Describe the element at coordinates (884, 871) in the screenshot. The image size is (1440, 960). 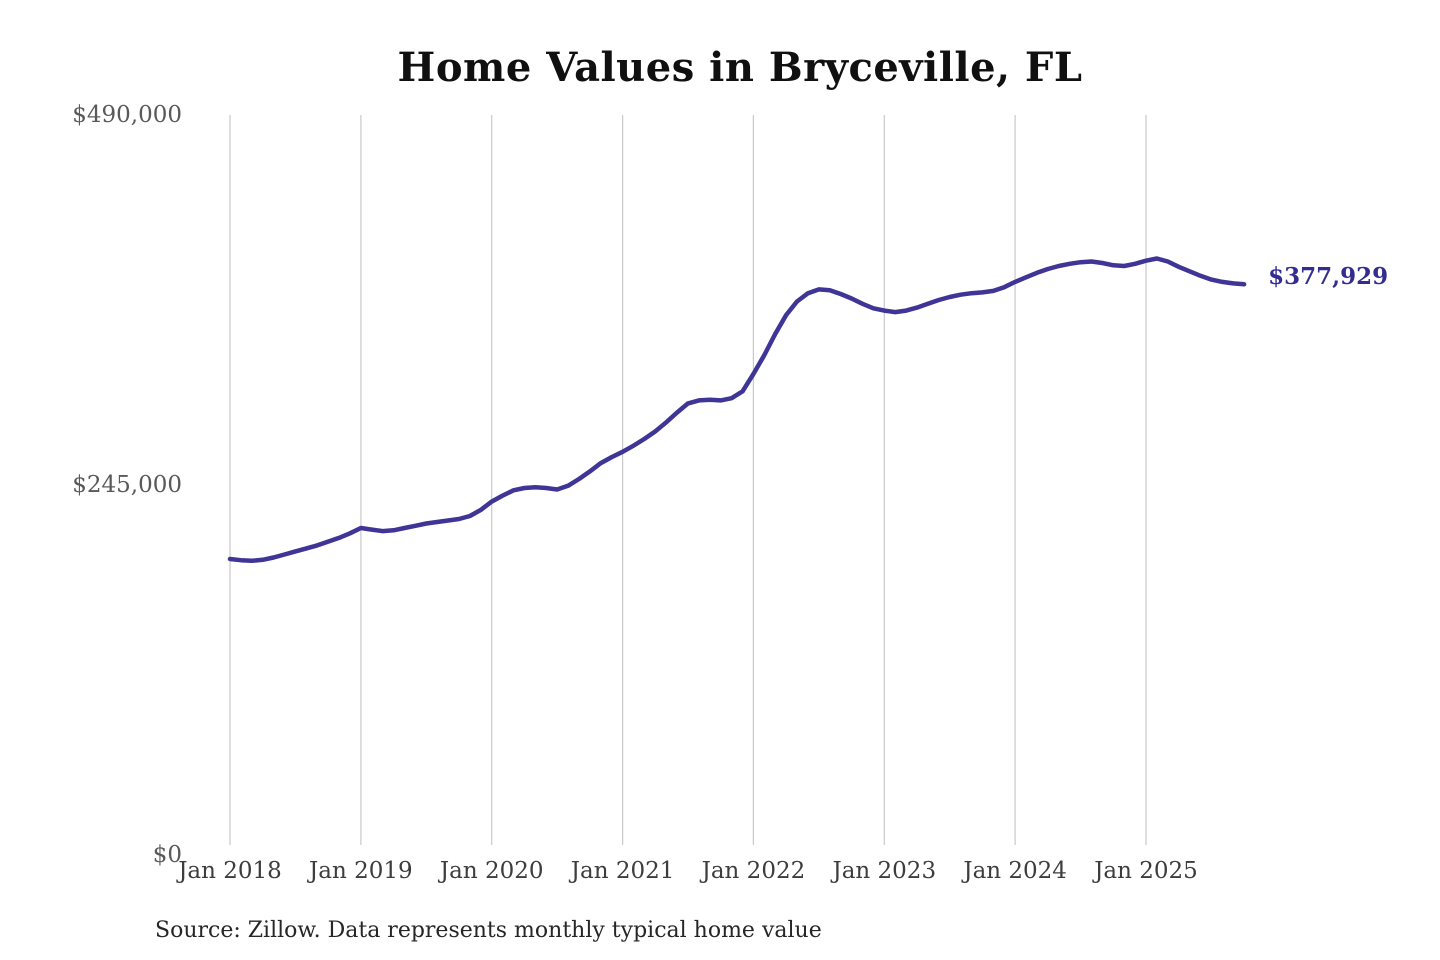
I see `x-axis-tick-label: Jan 2023` at that location.